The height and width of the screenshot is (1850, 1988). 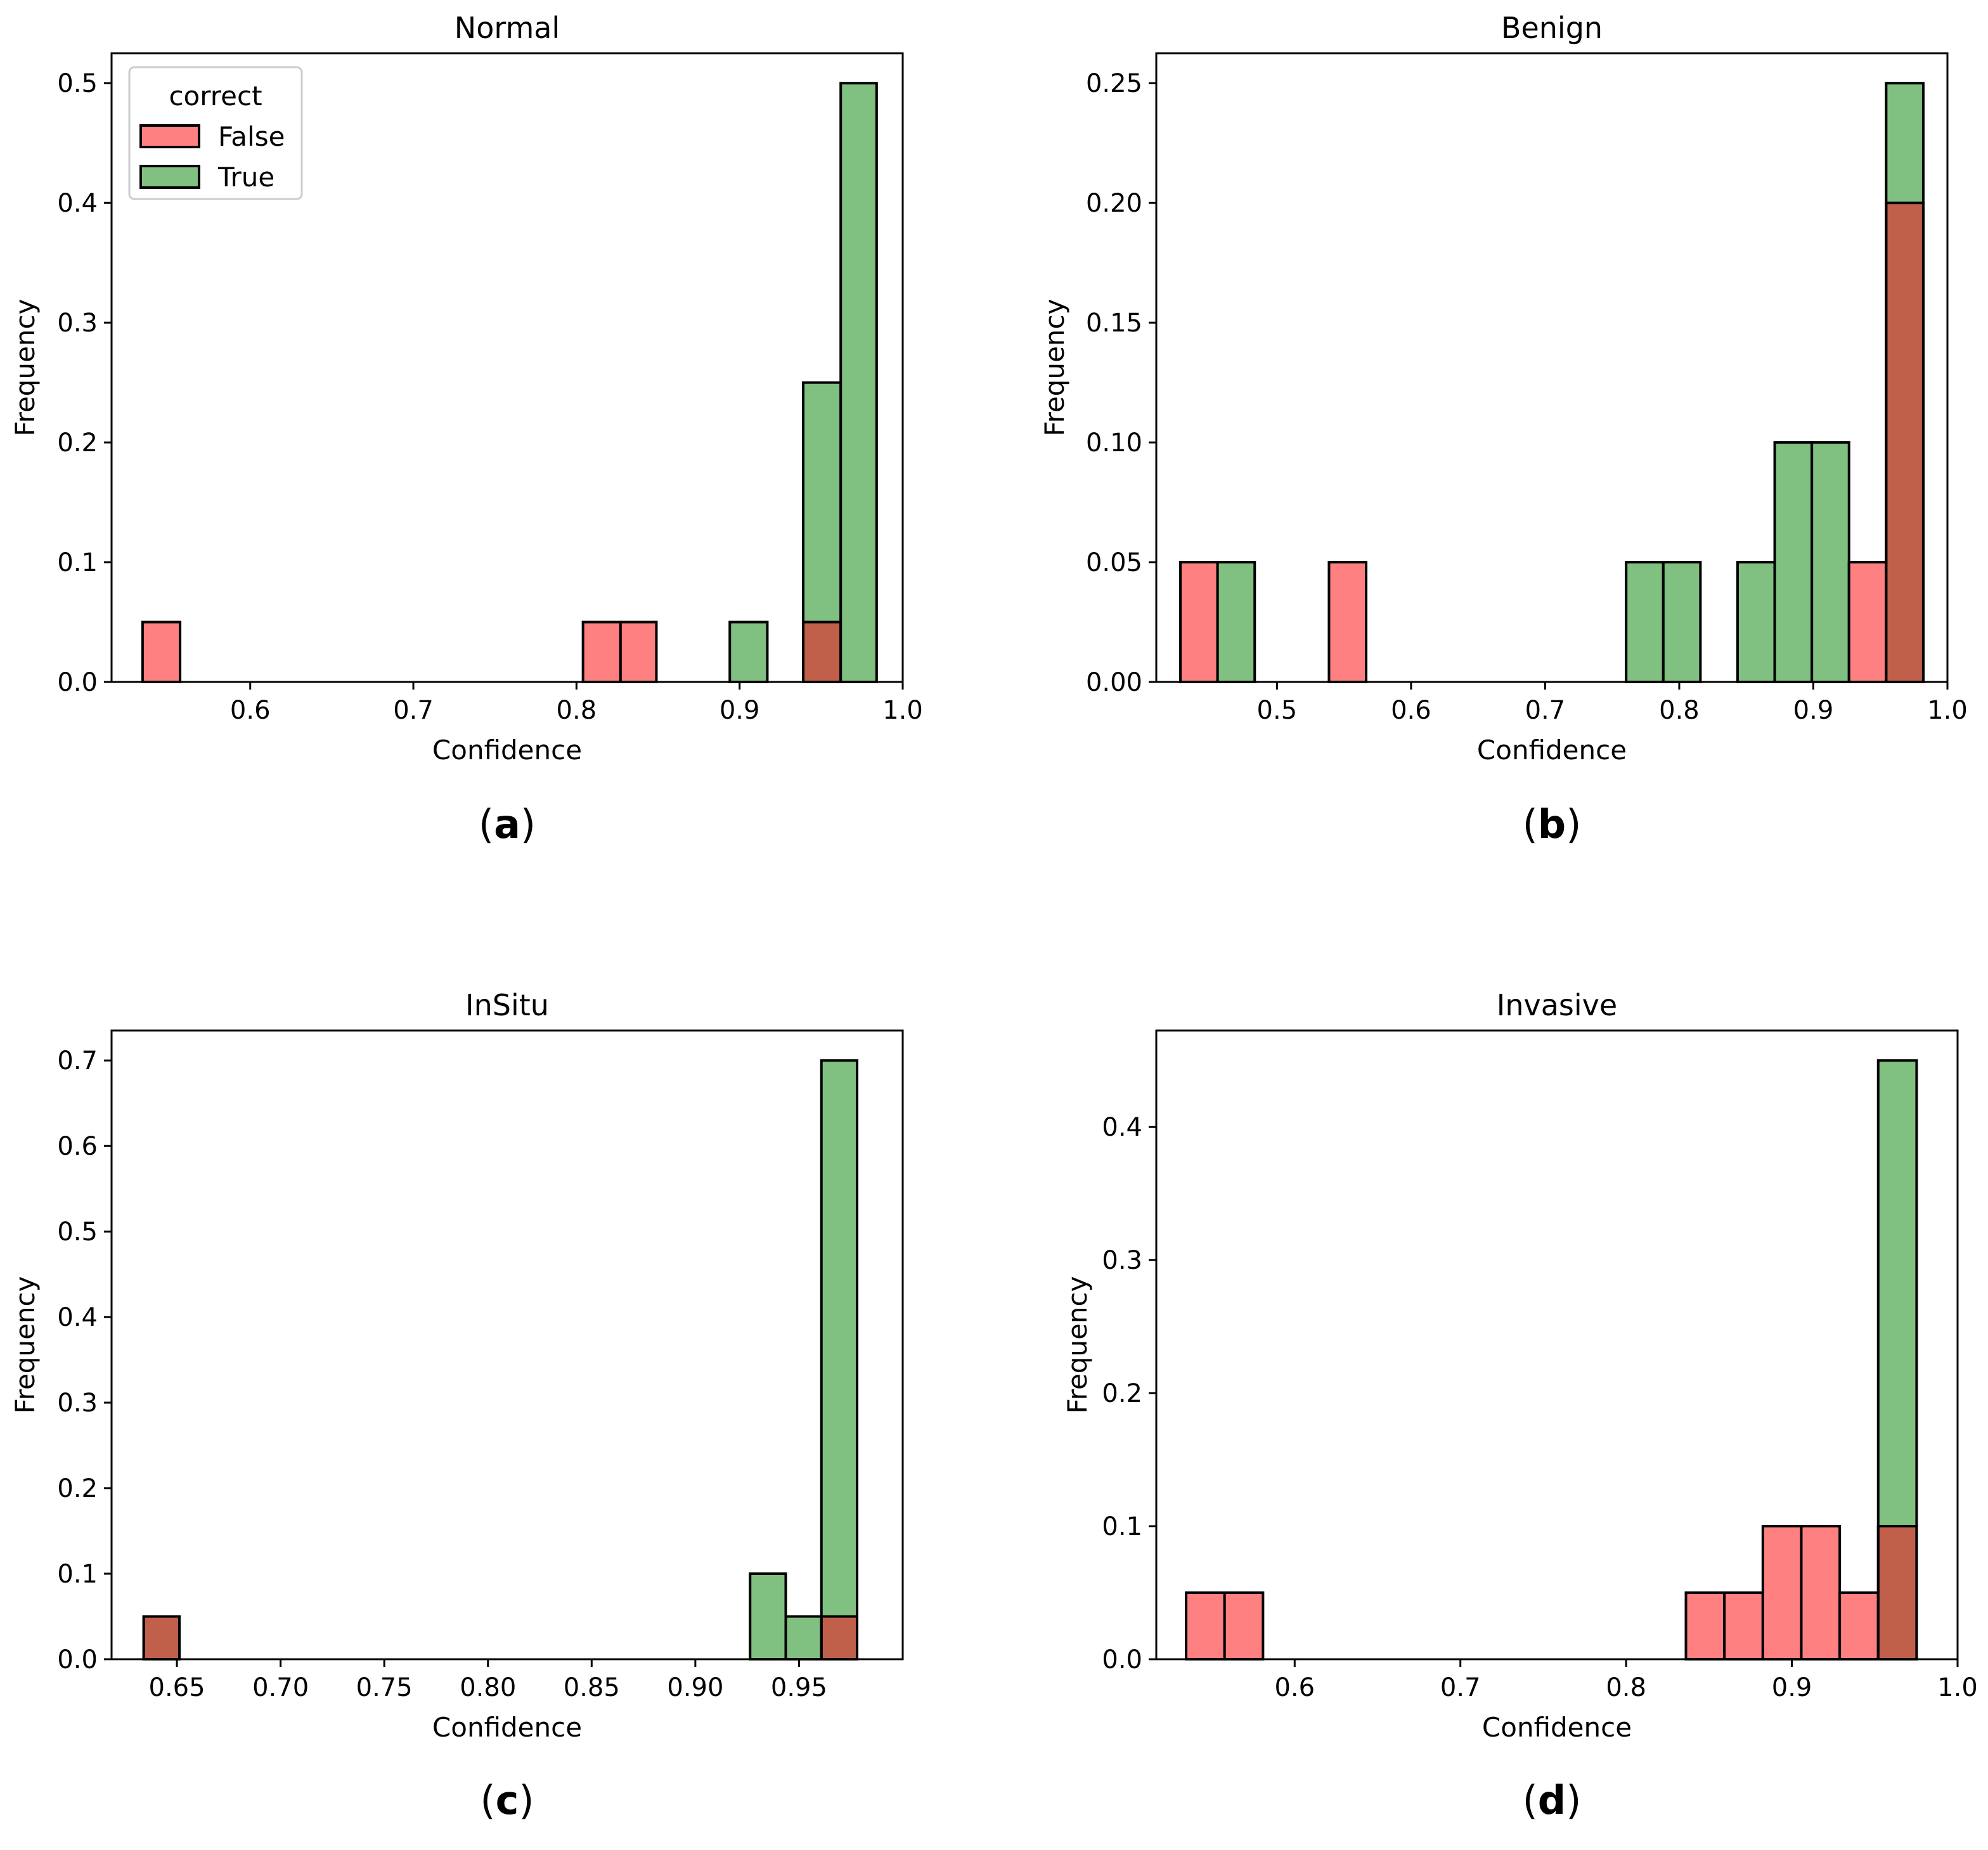 I want to click on y-tick-label: 0.15, so click(x=1114, y=323).